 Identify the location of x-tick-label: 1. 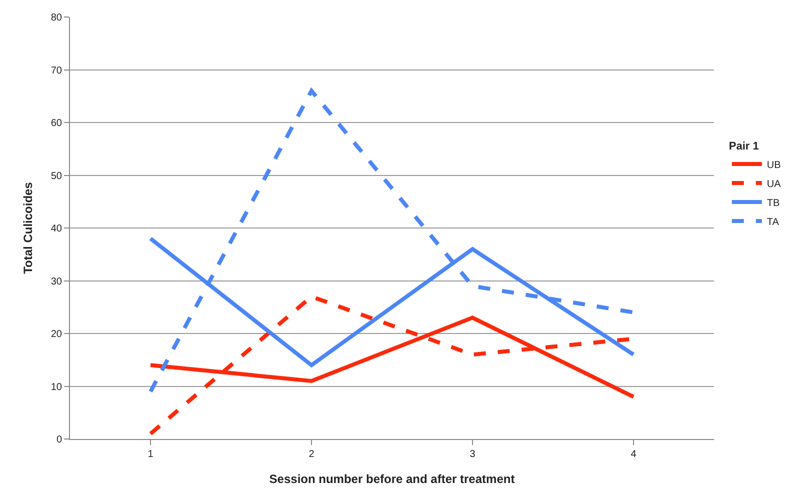
(151, 454).